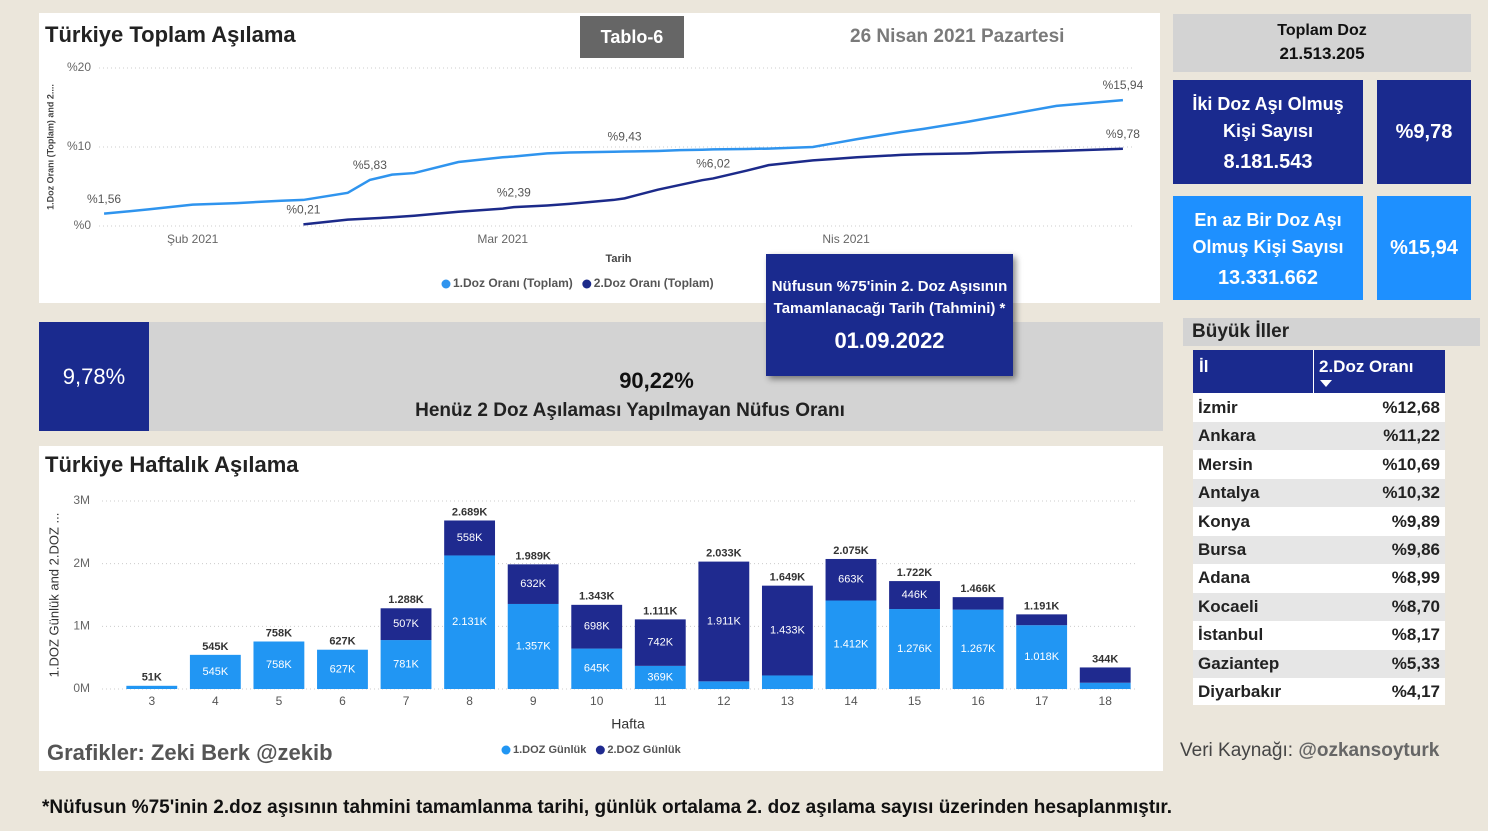 The height and width of the screenshot is (831, 1488). Describe the element at coordinates (1222, 549) in the screenshot. I see `table-cell: Bursa` at that location.